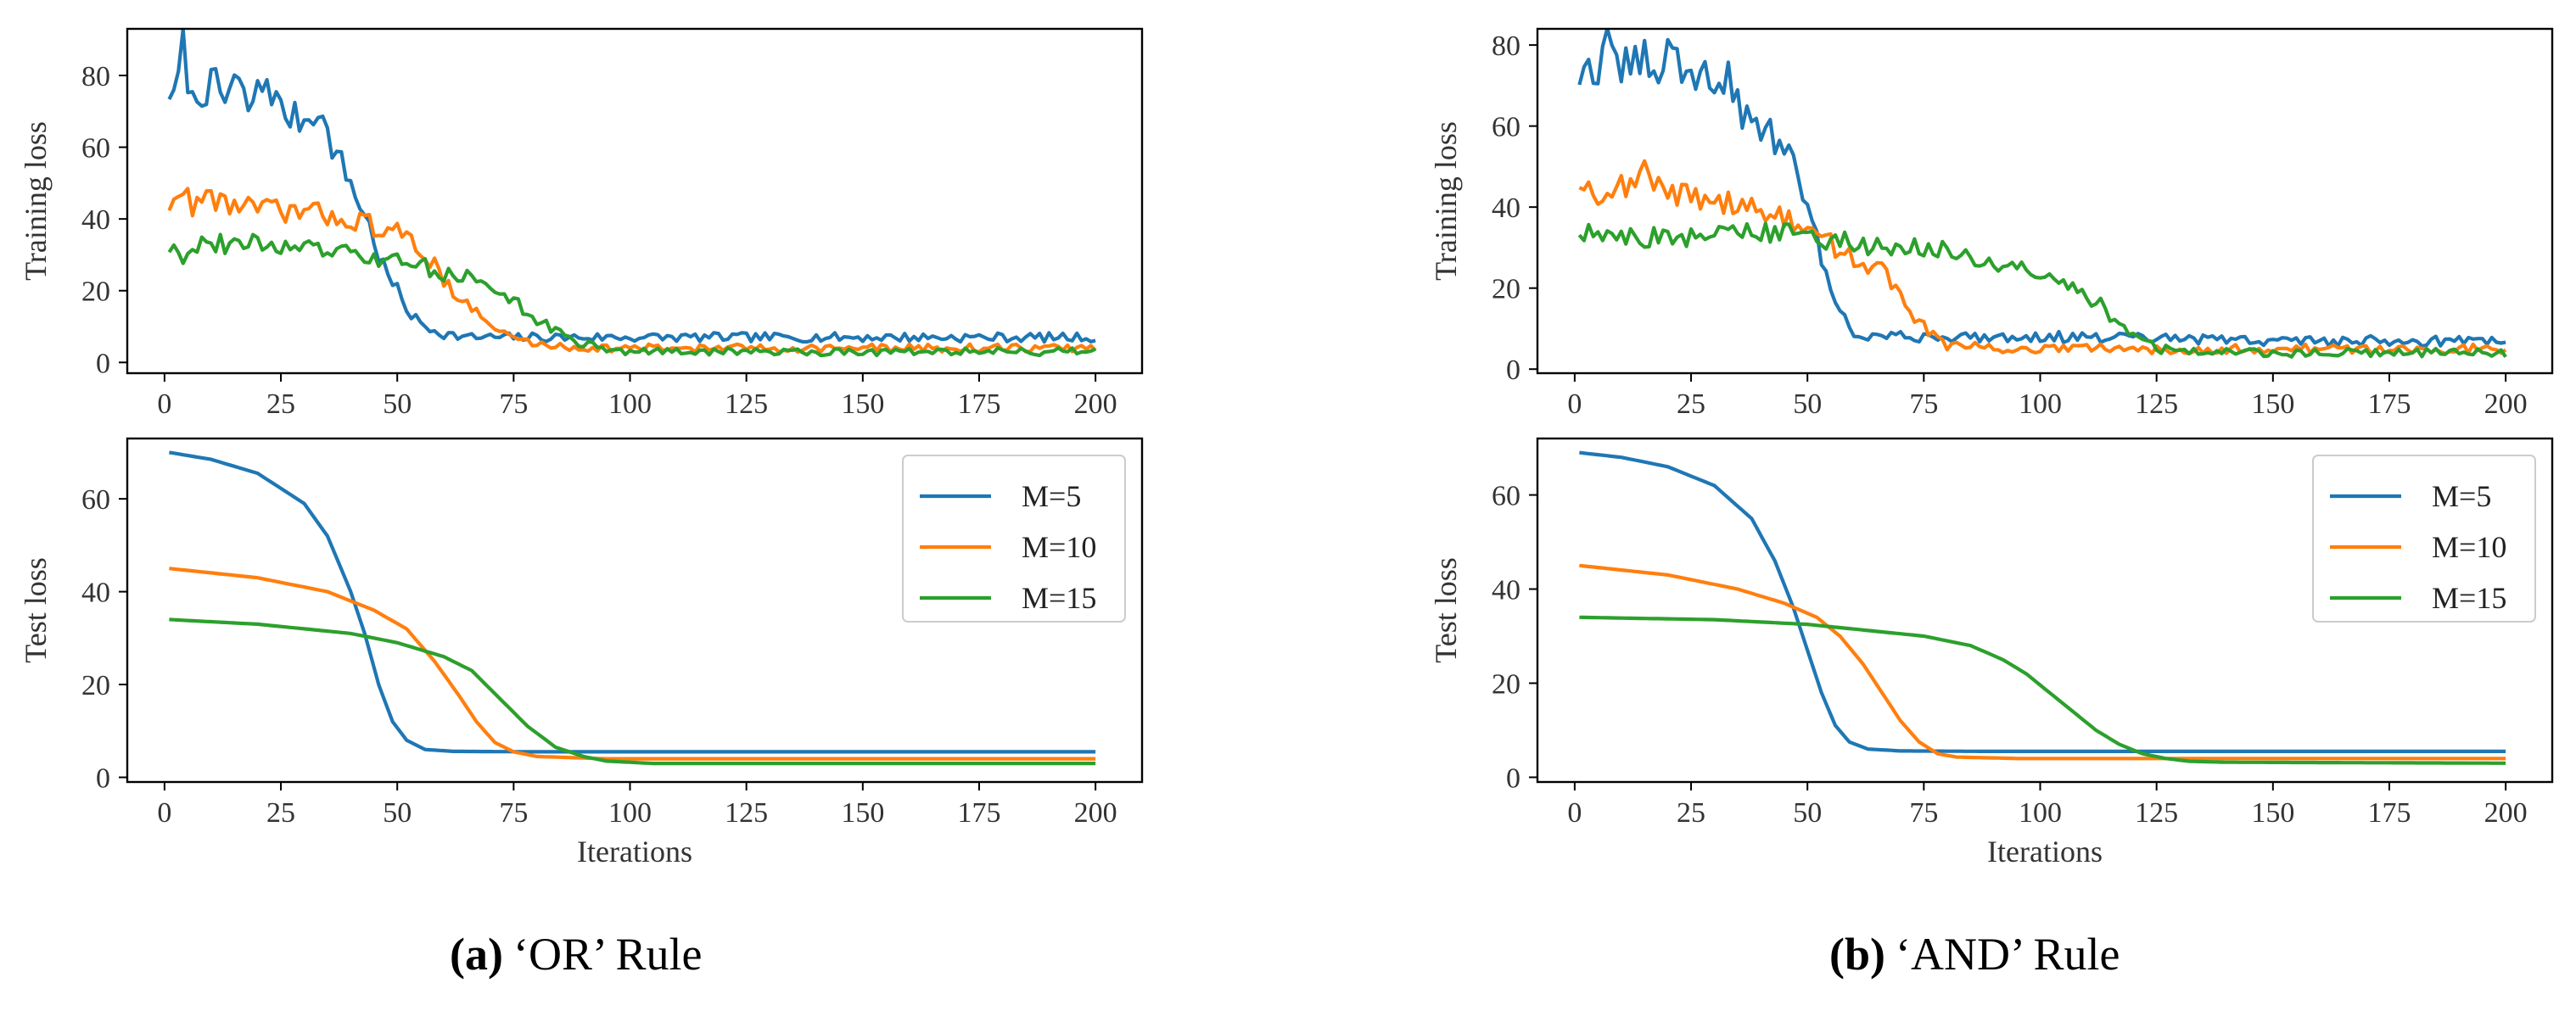 Image resolution: width=2576 pixels, height=1011 pixels. Describe the element at coordinates (1857, 954) in the screenshot. I see `caption-b-letter: (b)` at that location.